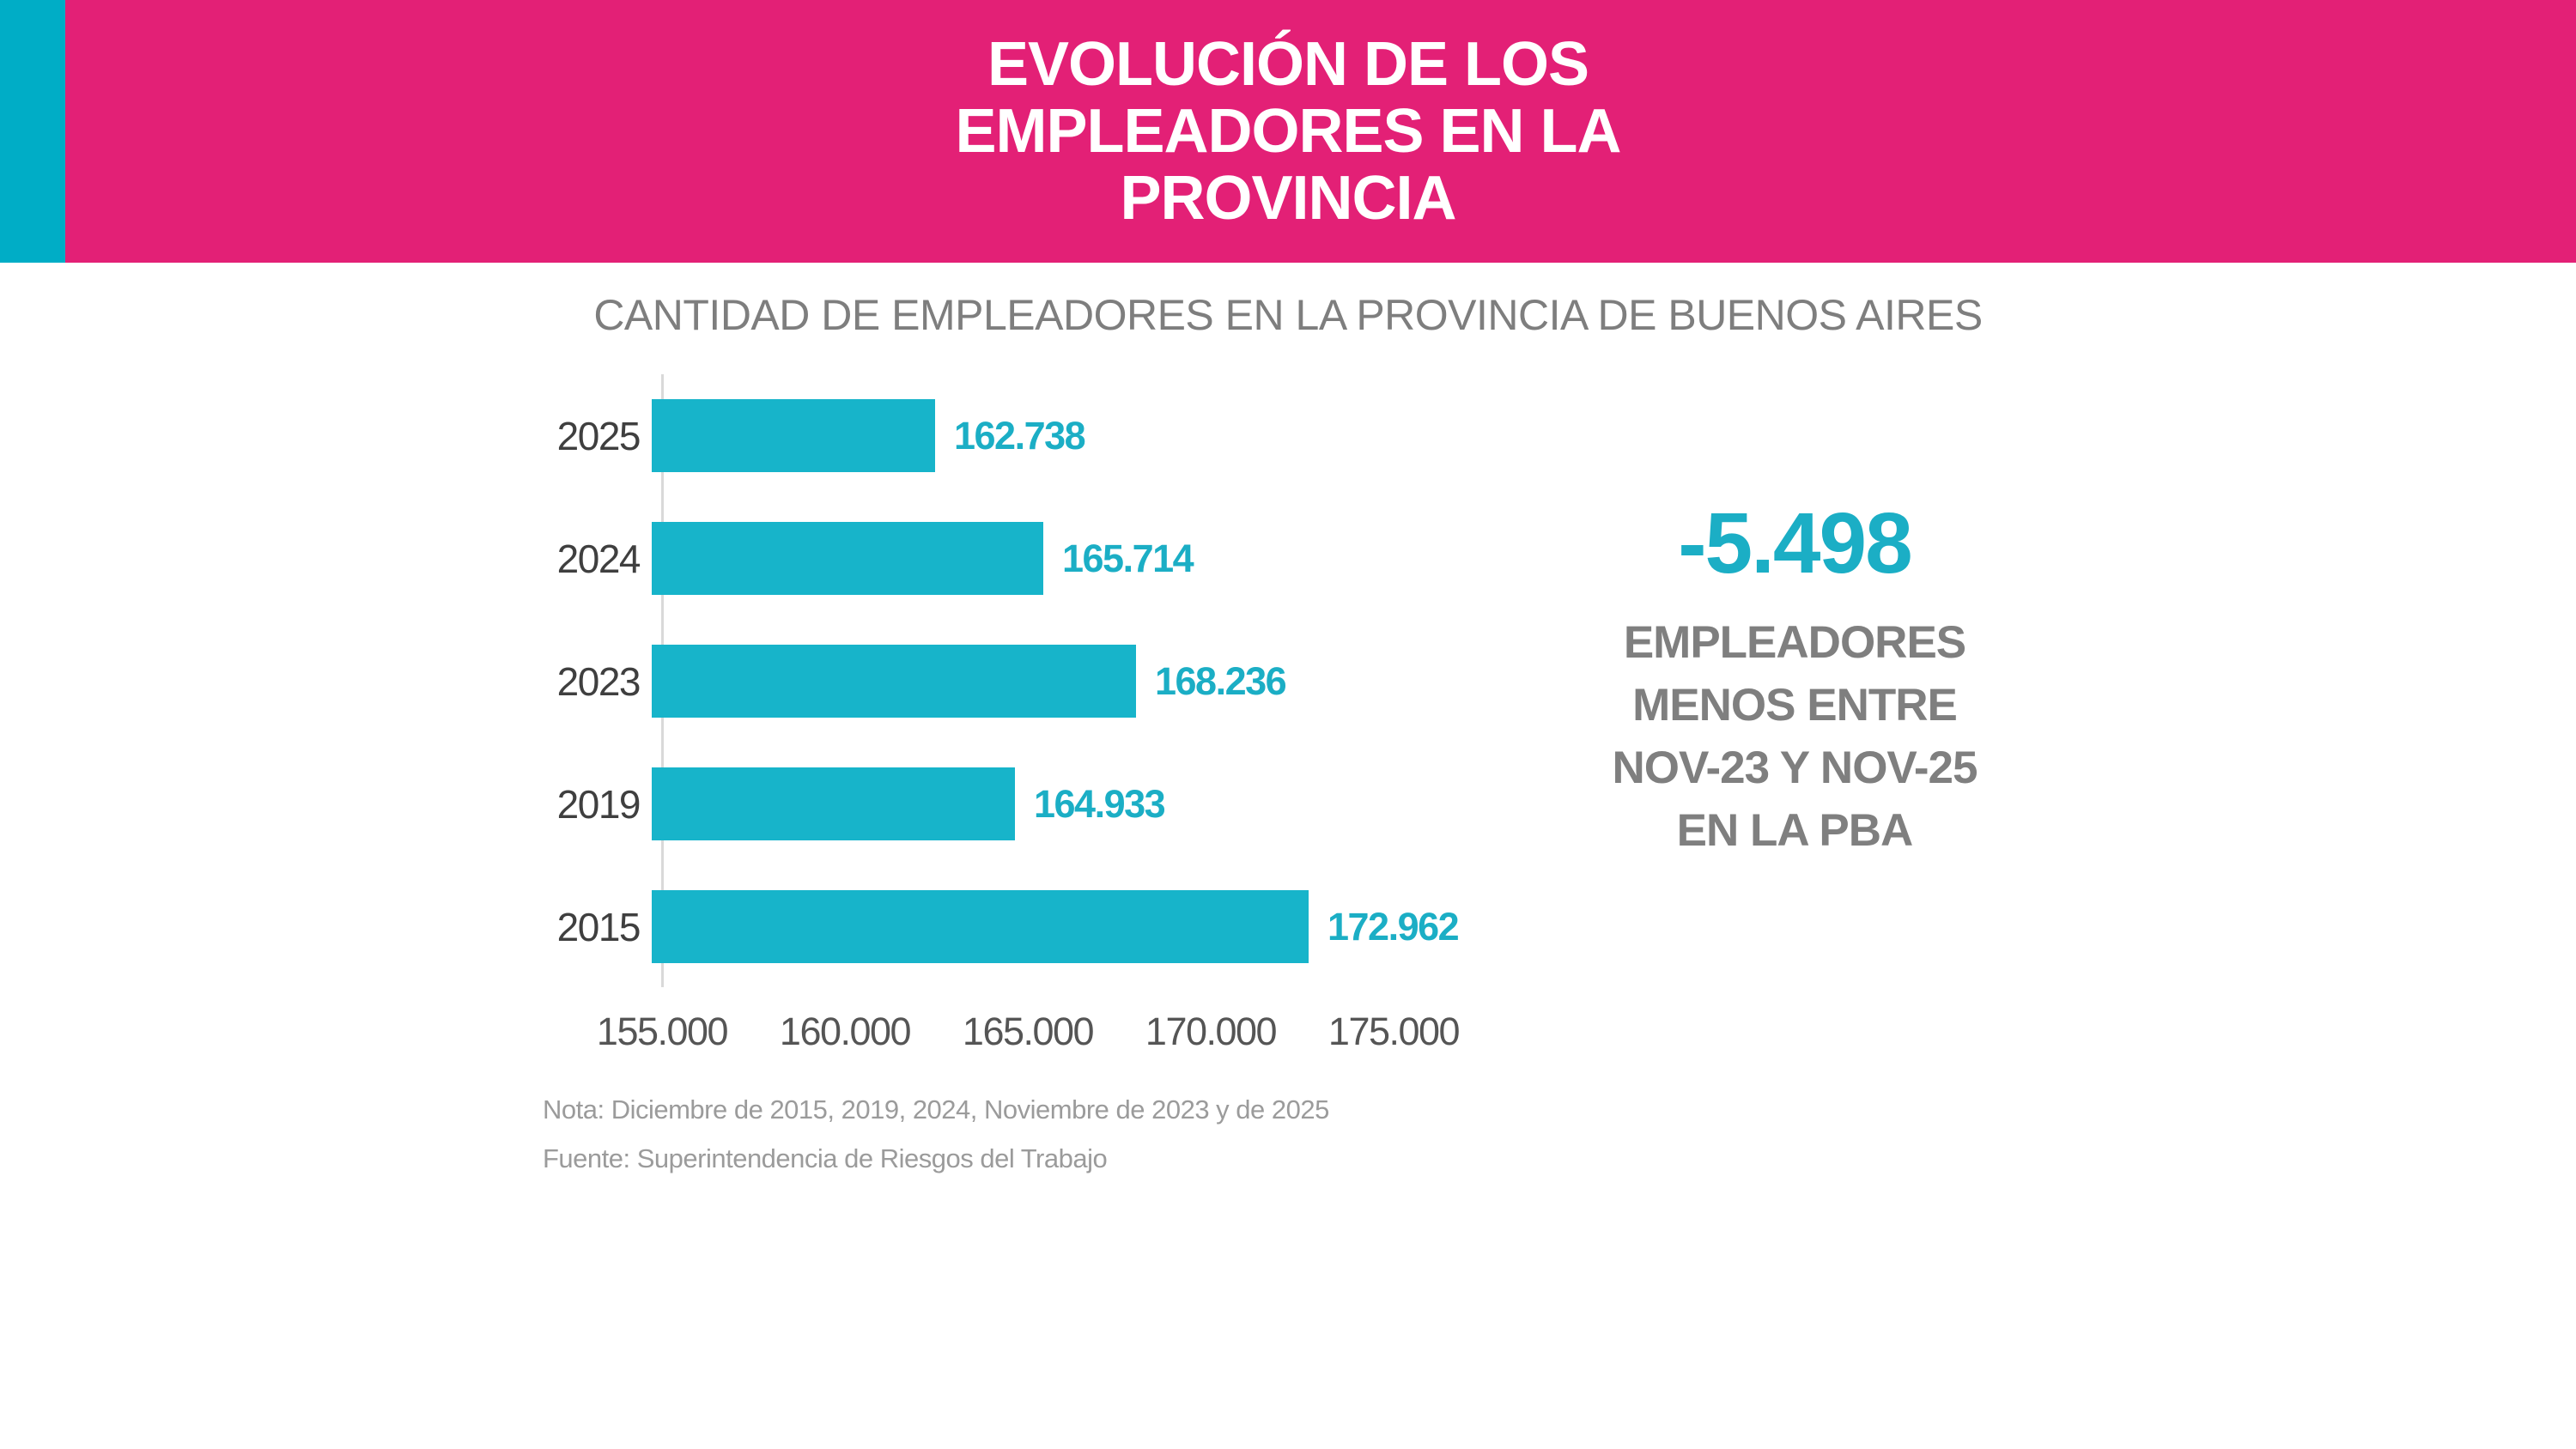 The image size is (2576, 1449). Describe the element at coordinates (845, 1031) in the screenshot. I see `x-axis-tick-label: 160.000` at that location.